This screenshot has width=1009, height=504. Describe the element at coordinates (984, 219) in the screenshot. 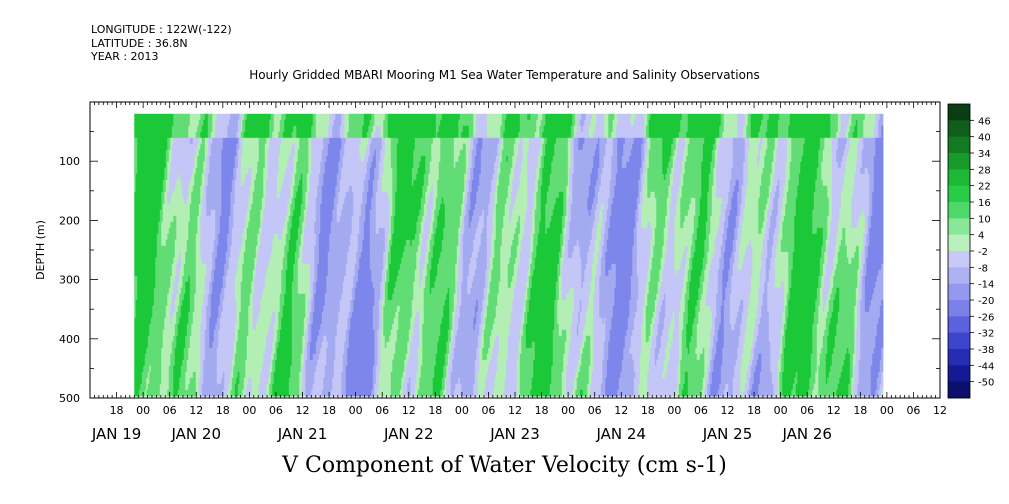

I see `colorbar-label: 10` at that location.